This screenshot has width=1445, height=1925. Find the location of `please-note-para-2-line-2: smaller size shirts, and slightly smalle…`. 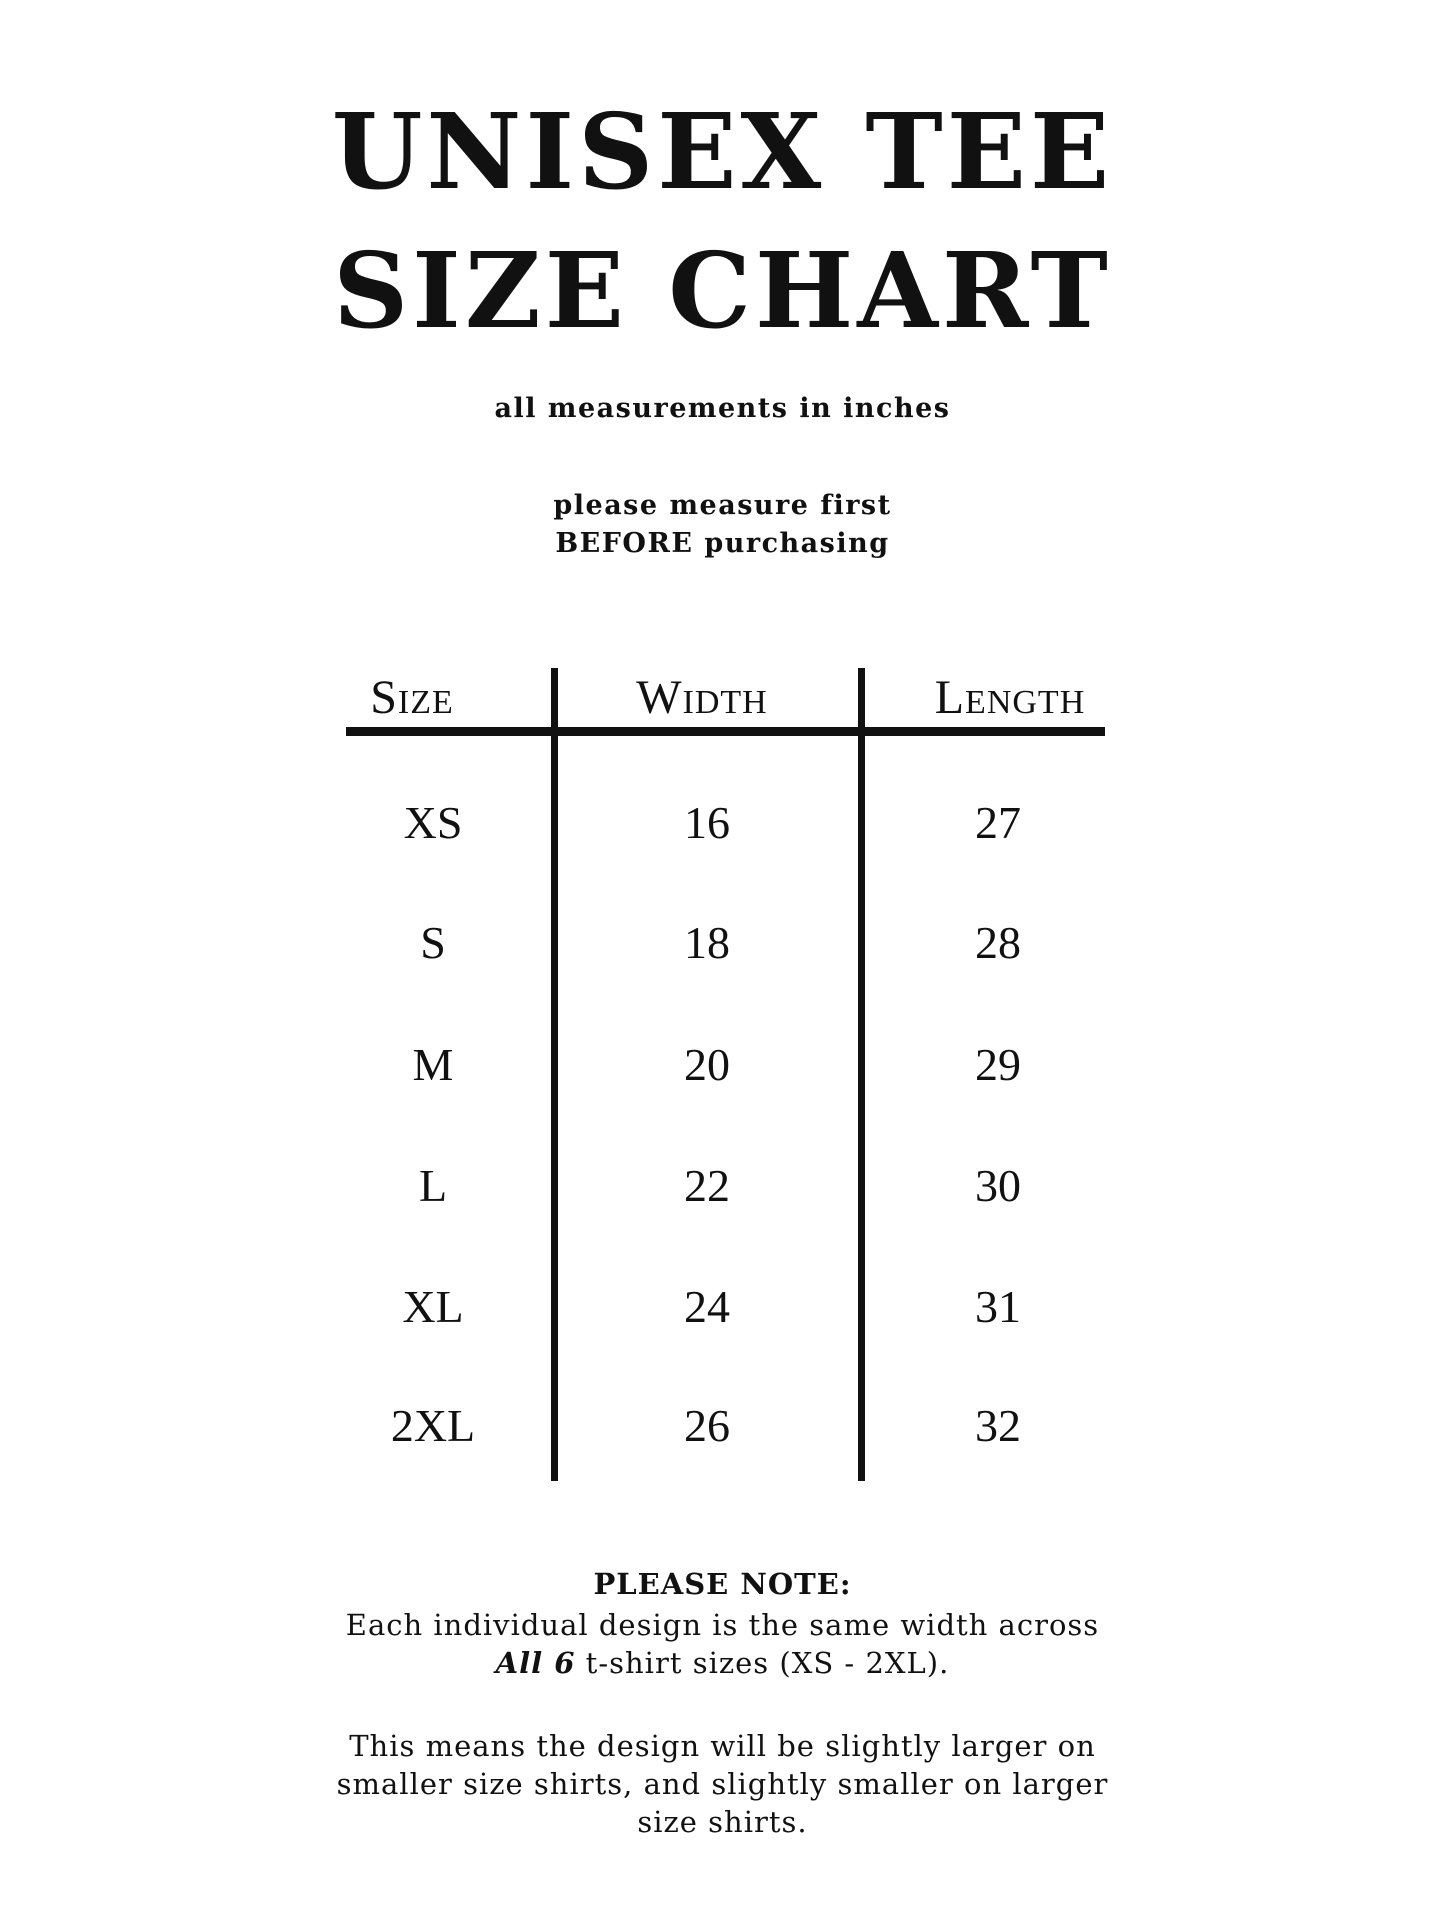

please-note-para-2-line-2: smaller size shirts, and slightly smalle… is located at coordinates (722, 1784).